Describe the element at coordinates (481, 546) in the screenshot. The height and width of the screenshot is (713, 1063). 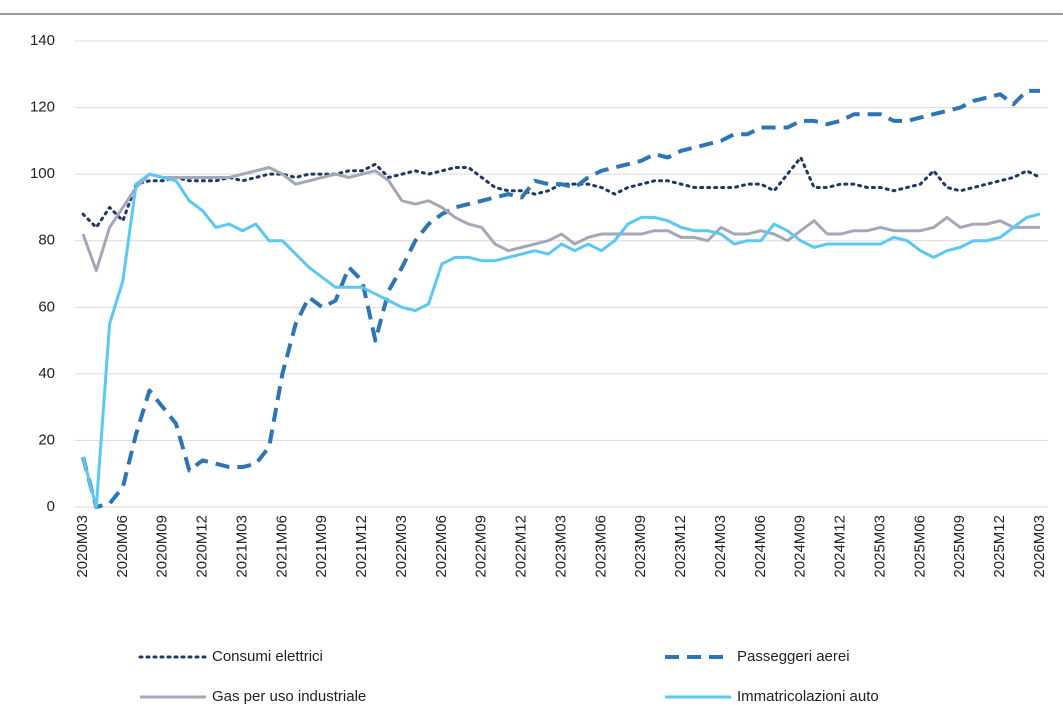
I see `x-tick-label: 2022M09` at that location.